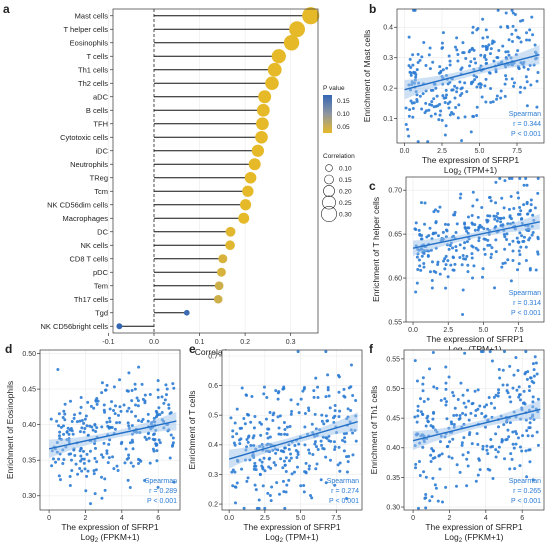  I want to click on y-axis-title: Enrichment of Mast cells, so click(367, 76).